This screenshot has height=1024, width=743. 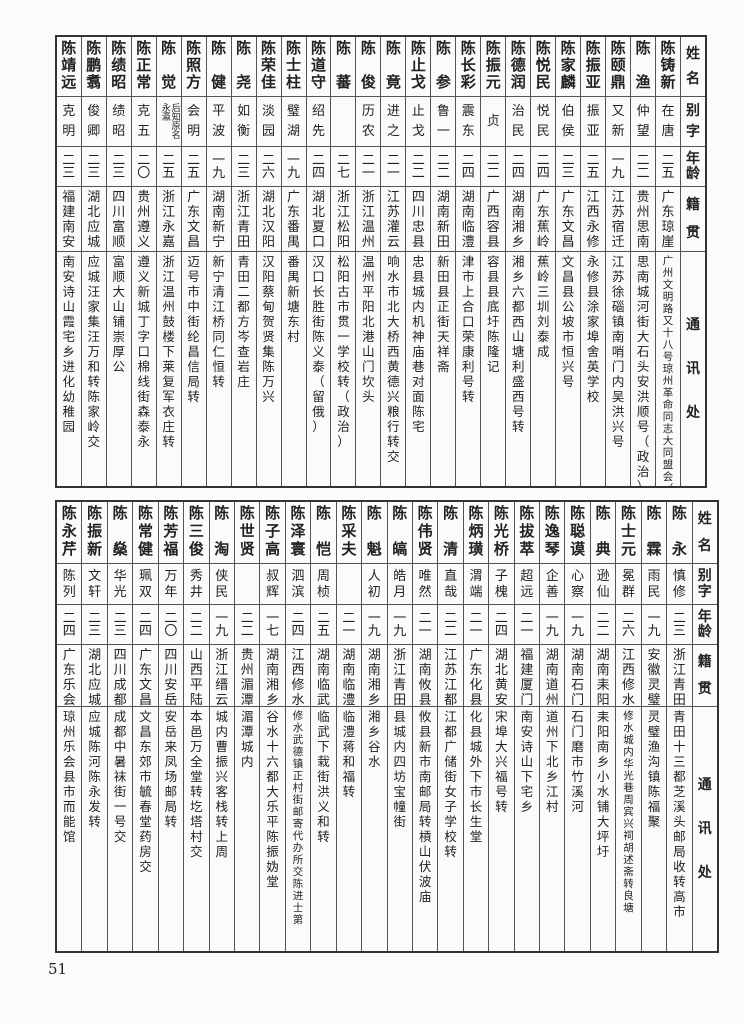 I want to click on name-cell: 陈振新, so click(x=94, y=533).